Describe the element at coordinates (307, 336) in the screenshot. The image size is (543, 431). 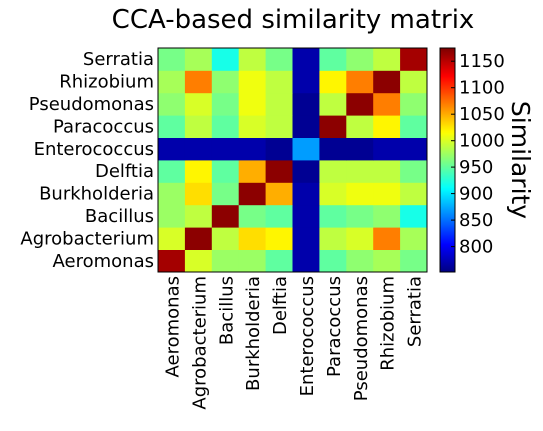
I see `x-tick-label: Enterococcus` at that location.